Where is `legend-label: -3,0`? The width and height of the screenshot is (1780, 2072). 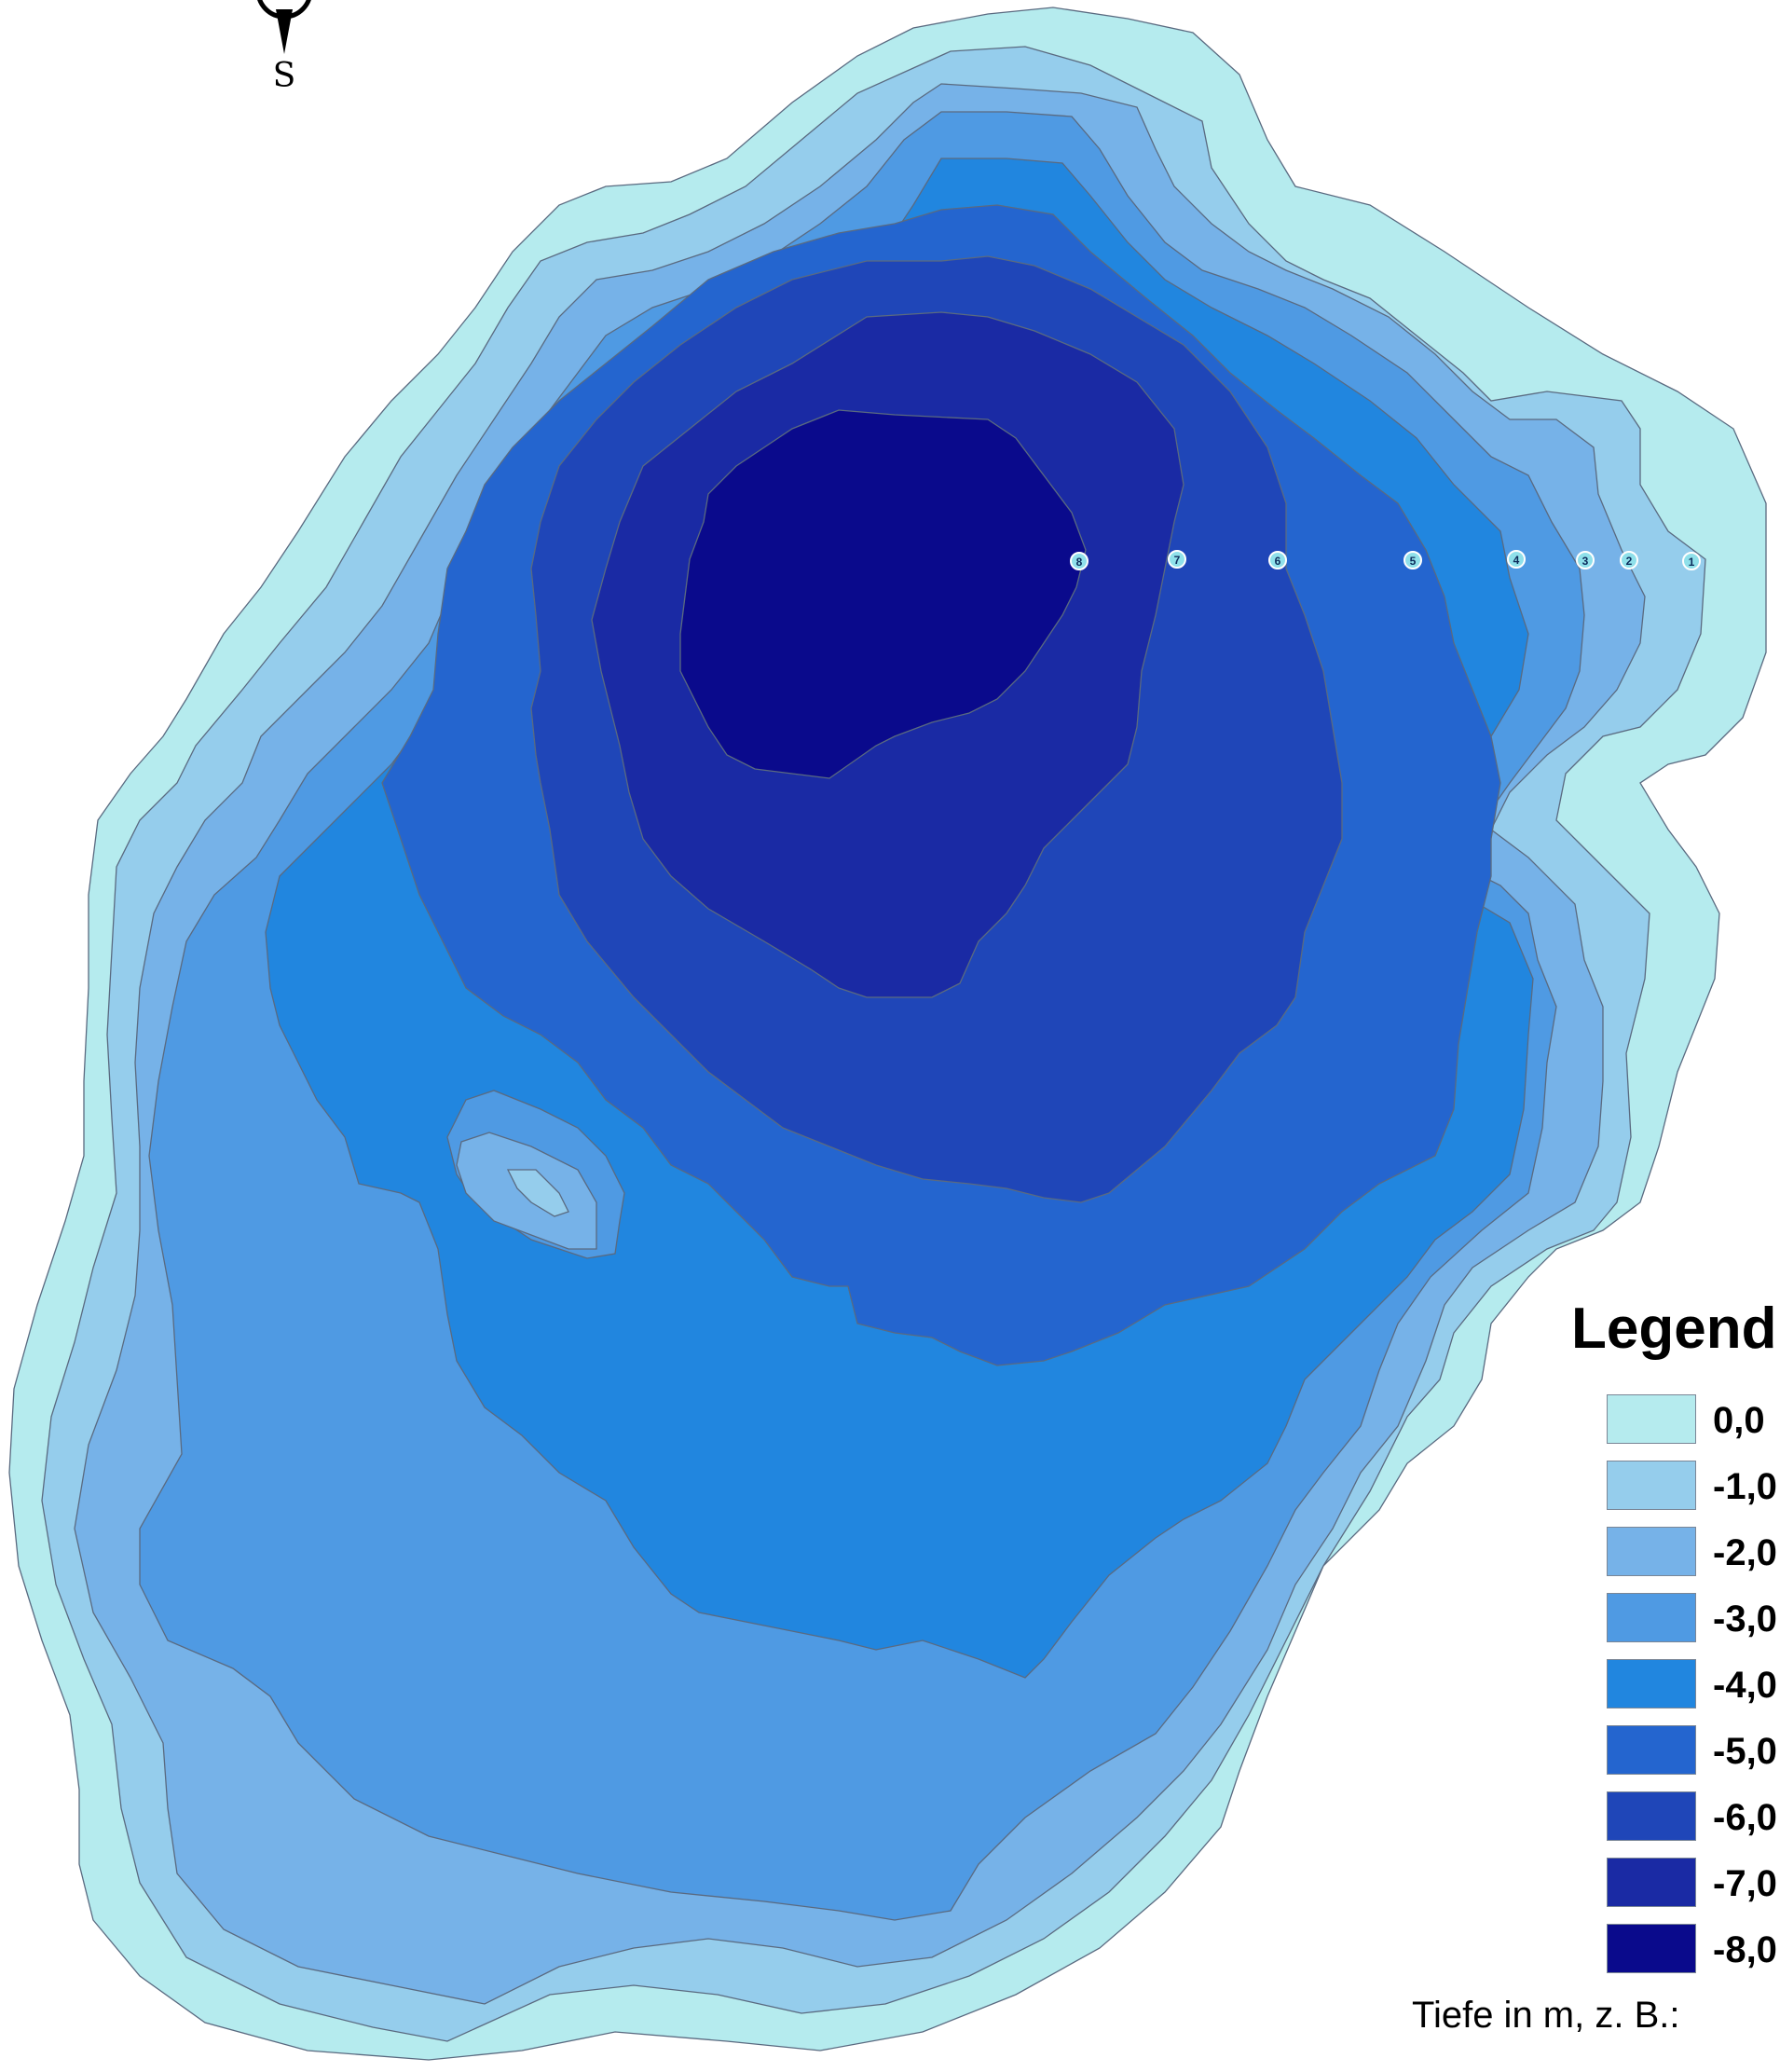 legend-label: -3,0 is located at coordinates (1745, 1619).